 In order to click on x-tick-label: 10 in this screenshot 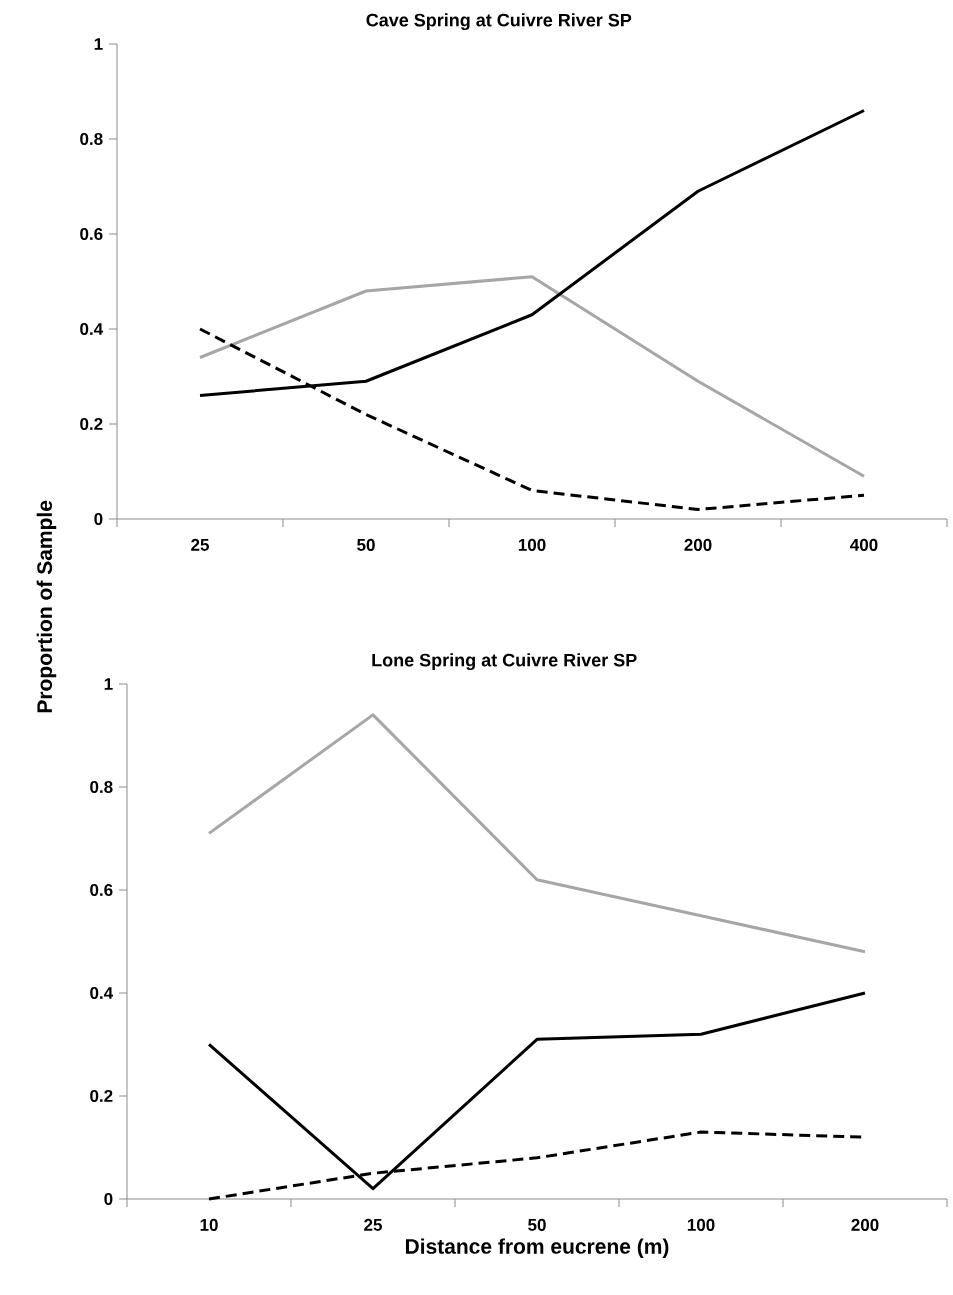, I will do `click(209, 1224)`.